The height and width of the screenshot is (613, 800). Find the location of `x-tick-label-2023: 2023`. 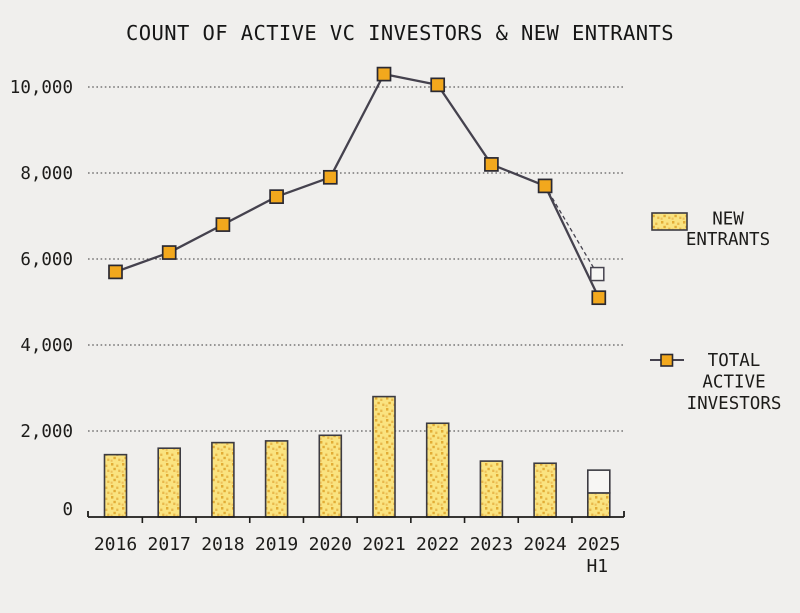

x-tick-label-2023: 2023 is located at coordinates (491, 544).